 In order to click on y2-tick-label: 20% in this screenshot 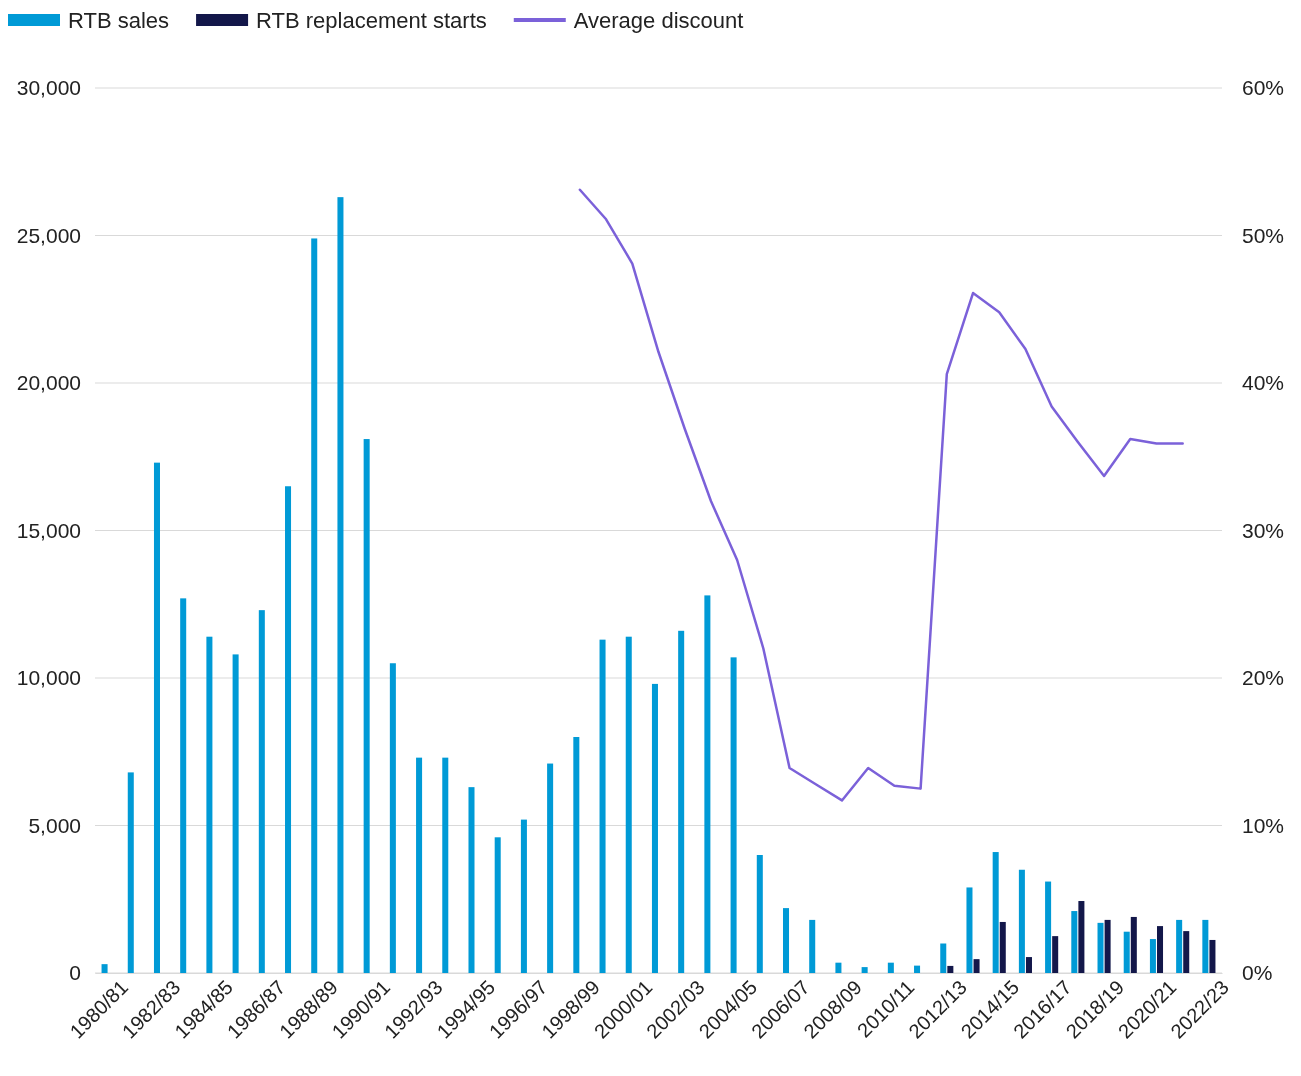, I will do `click(1263, 678)`.